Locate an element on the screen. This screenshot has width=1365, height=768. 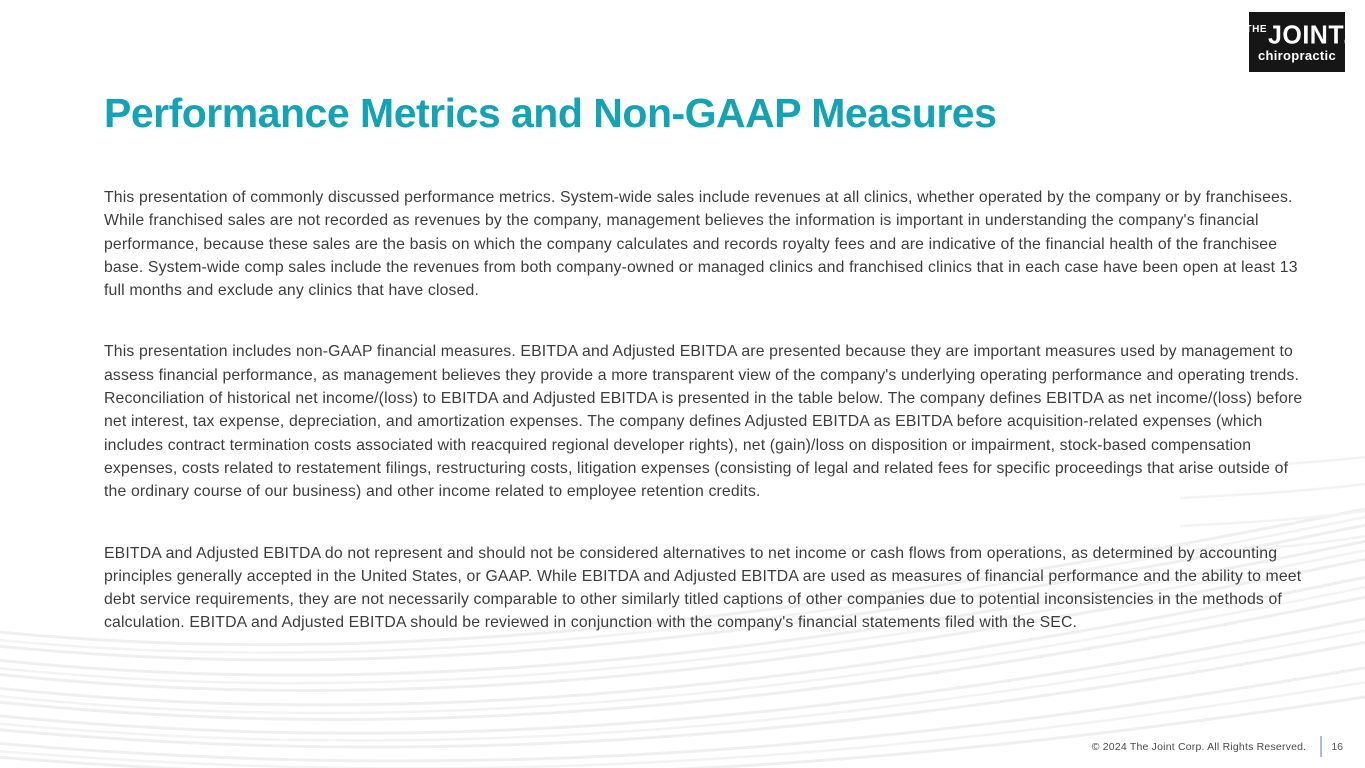
page-number: 16 is located at coordinates (1337, 746).